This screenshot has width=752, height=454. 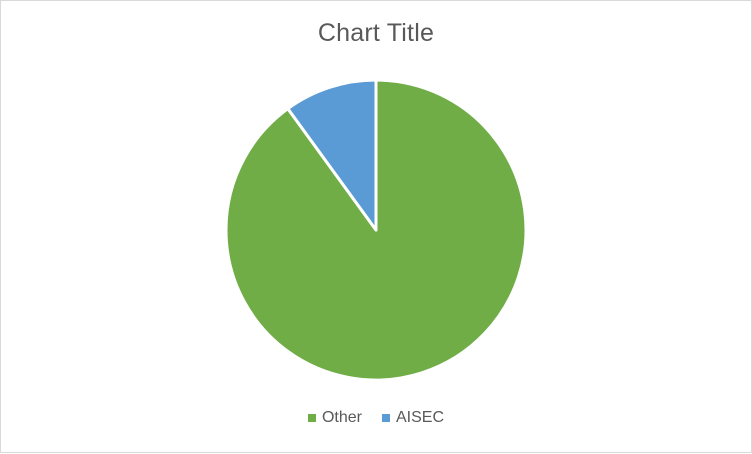 I want to click on legend-swatch-other, so click(x=311, y=418).